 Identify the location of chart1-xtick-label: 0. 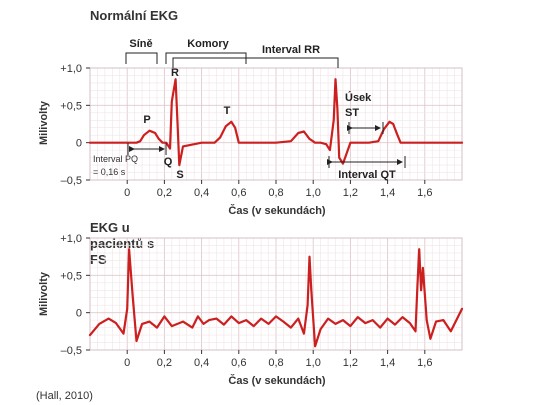
(127, 193).